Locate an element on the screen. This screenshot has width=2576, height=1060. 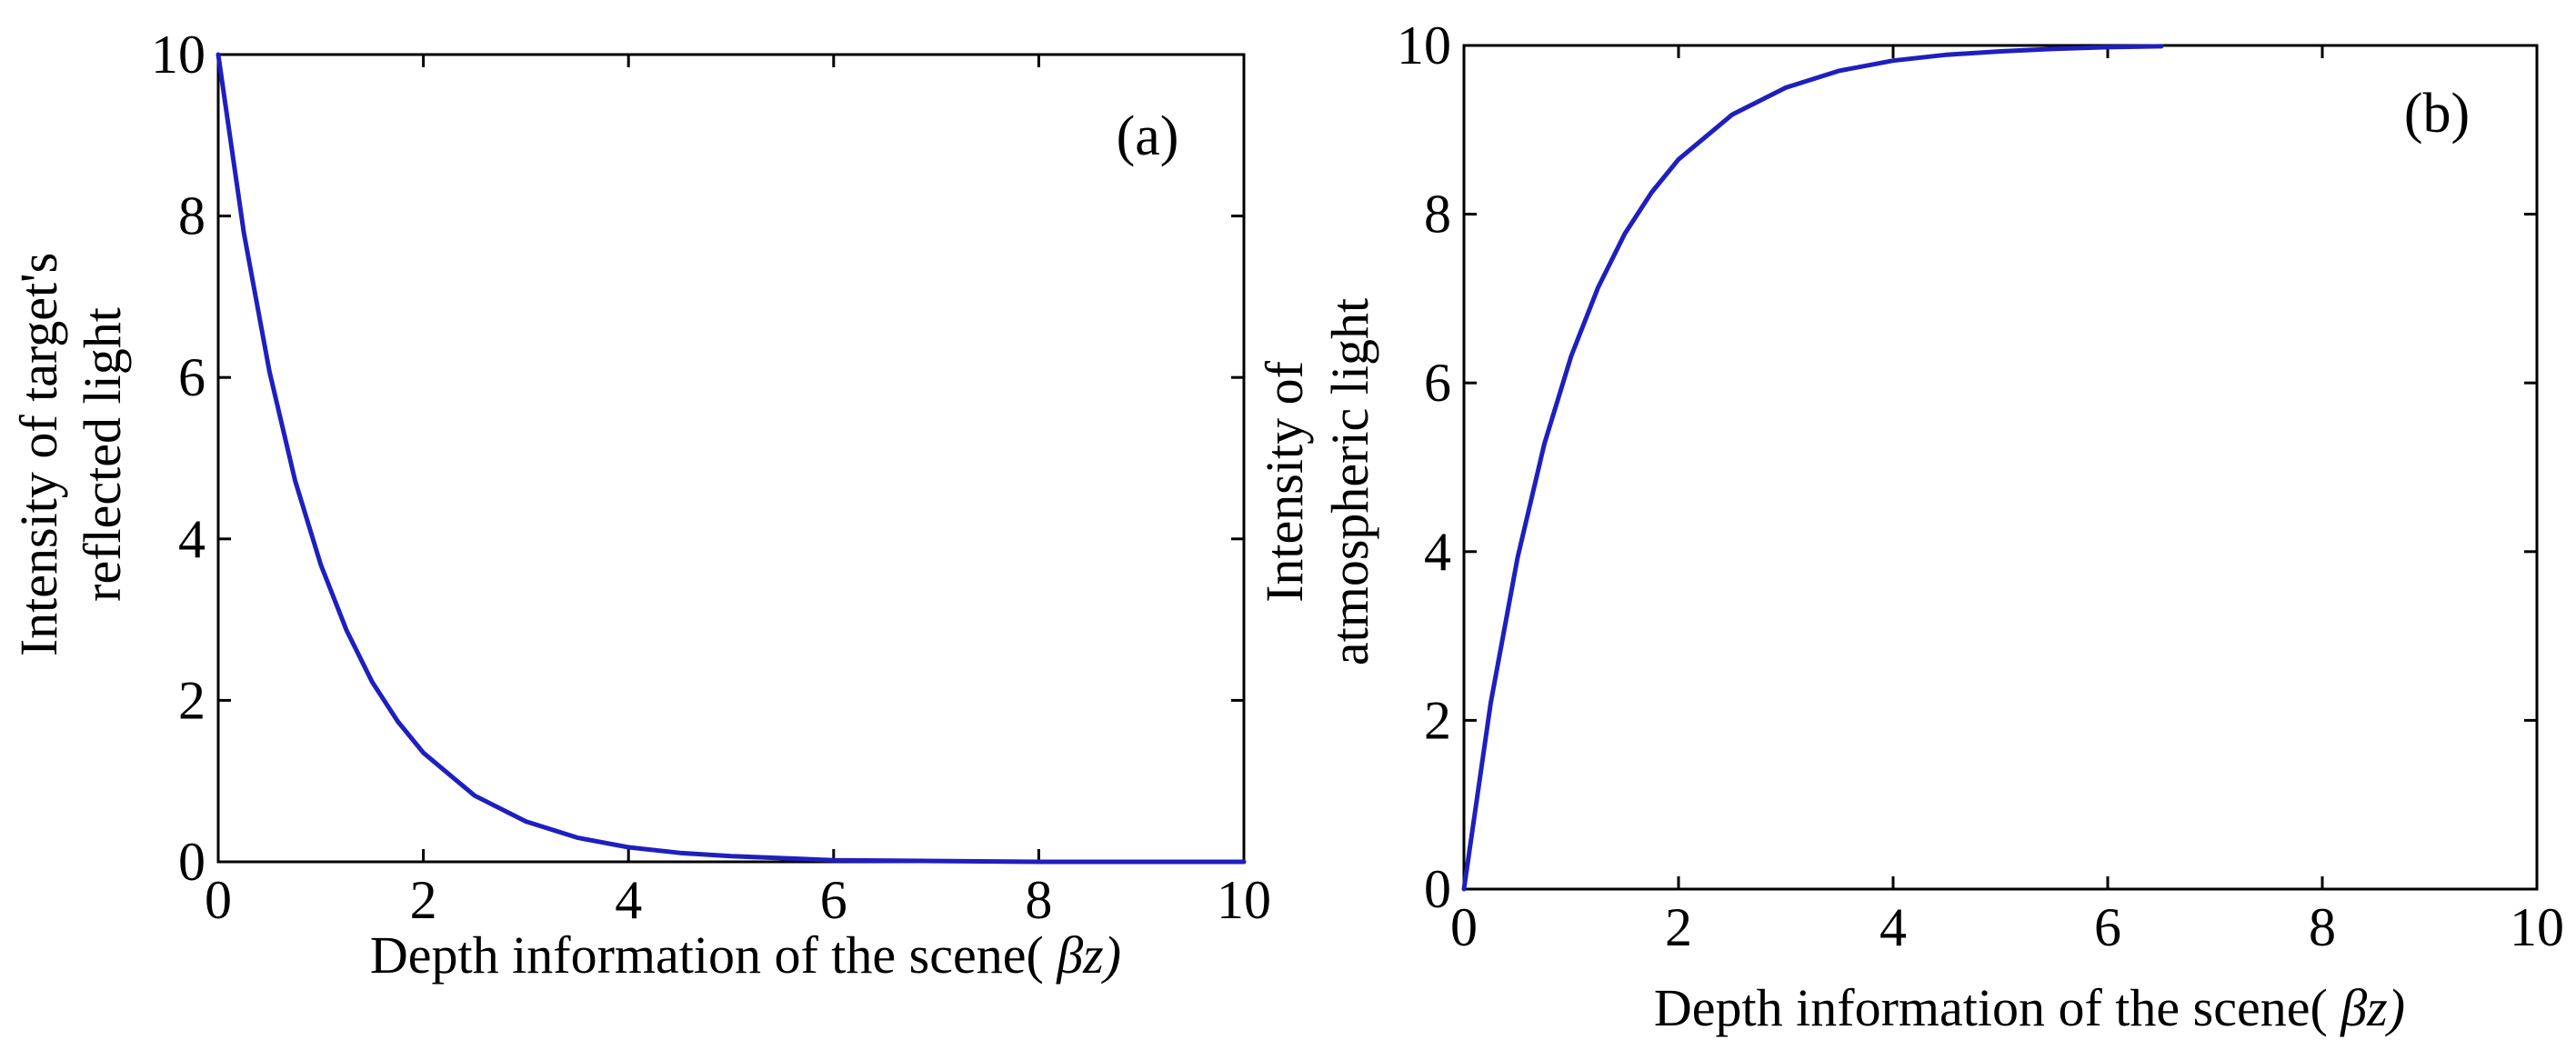
panel-label: (b) is located at coordinates (2437, 114).